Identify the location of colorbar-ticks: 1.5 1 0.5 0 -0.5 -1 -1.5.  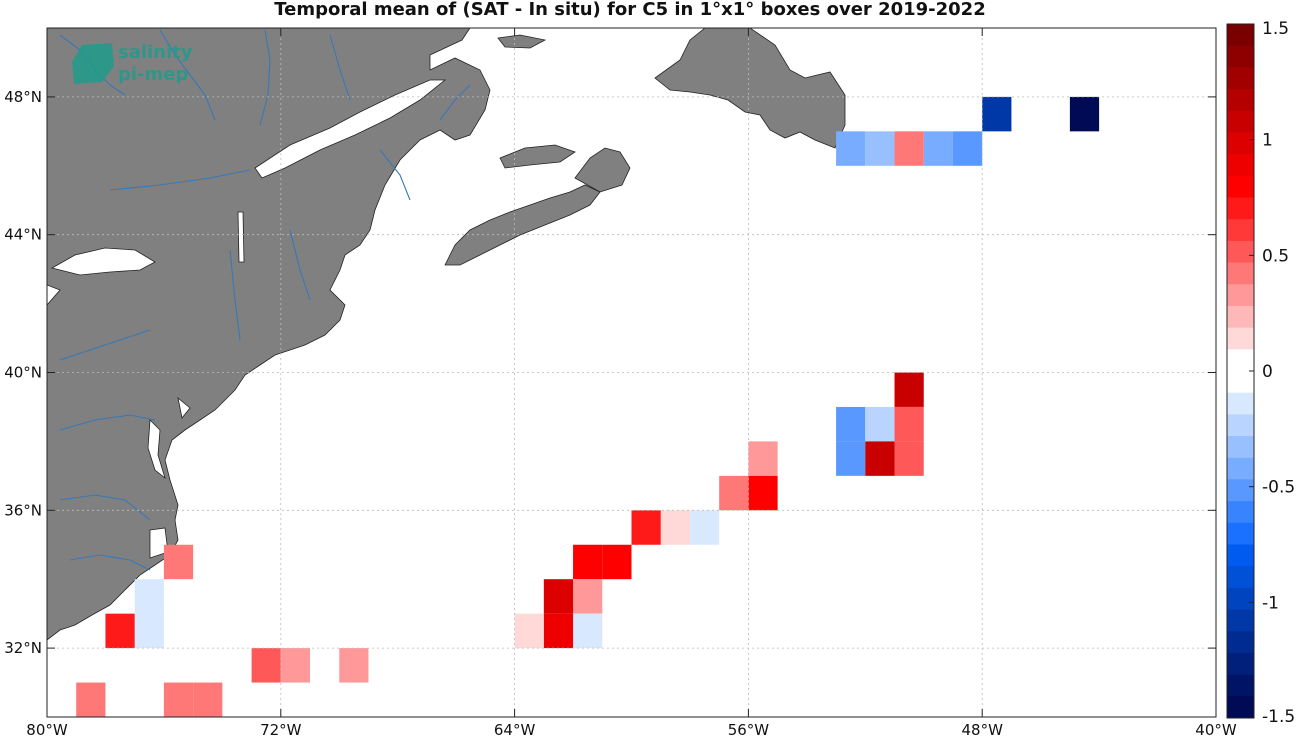
(1272, 373).